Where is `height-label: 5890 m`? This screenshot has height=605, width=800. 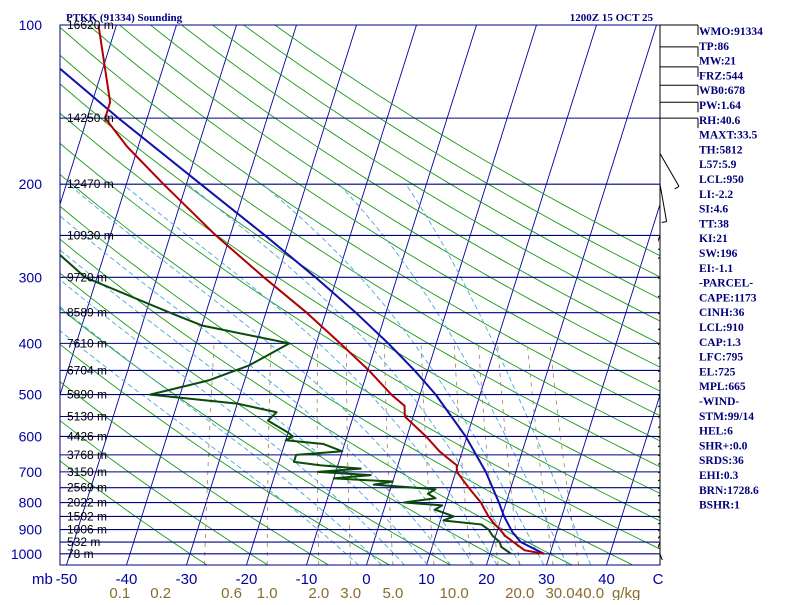
height-label: 5890 m is located at coordinates (87, 395).